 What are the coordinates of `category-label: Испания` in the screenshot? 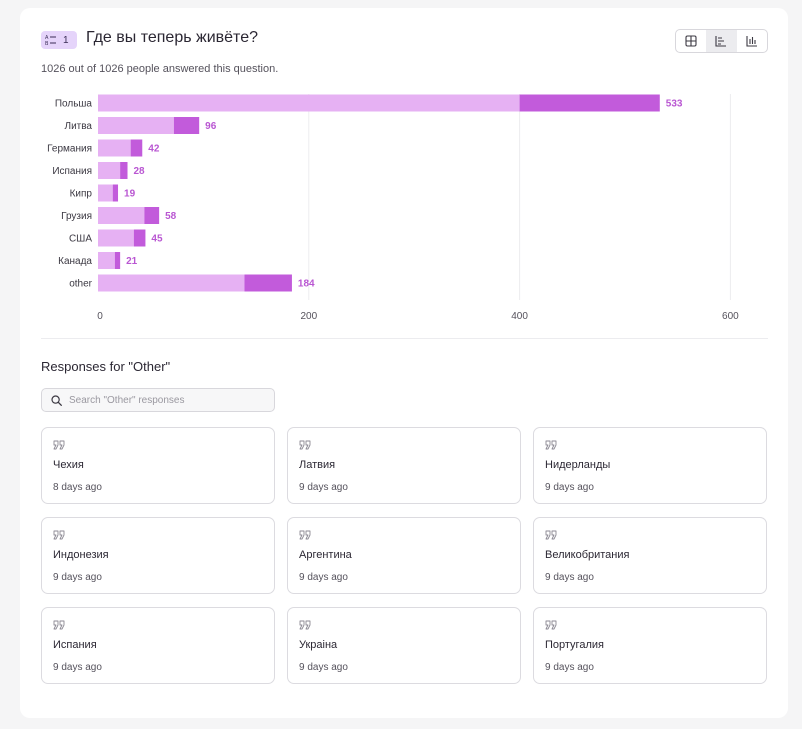 It's located at (72, 171).